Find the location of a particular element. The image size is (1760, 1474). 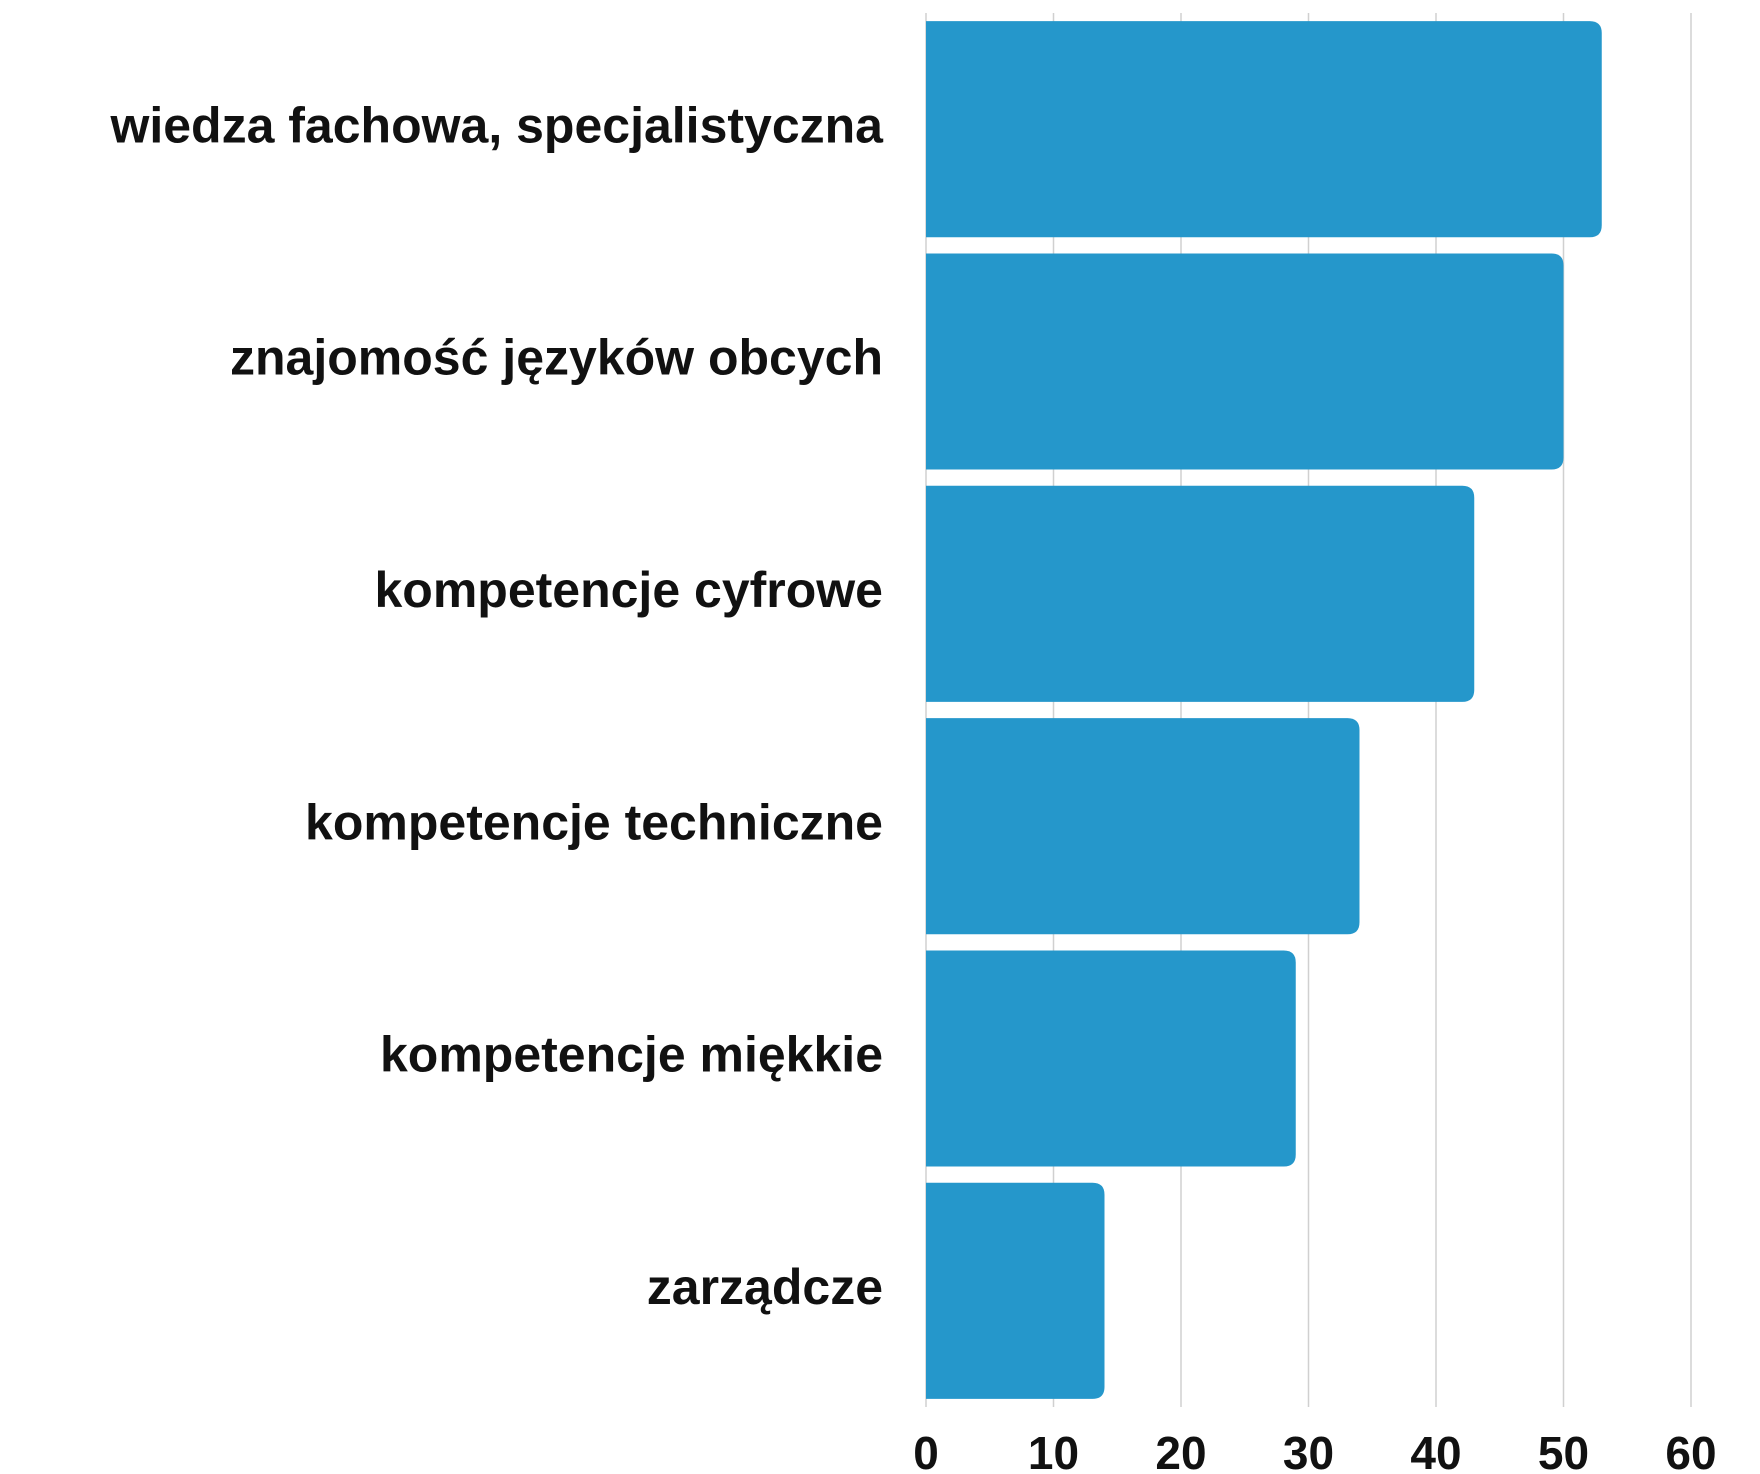

y-tick-label: kompetencje miękkie is located at coordinates (631, 1055).